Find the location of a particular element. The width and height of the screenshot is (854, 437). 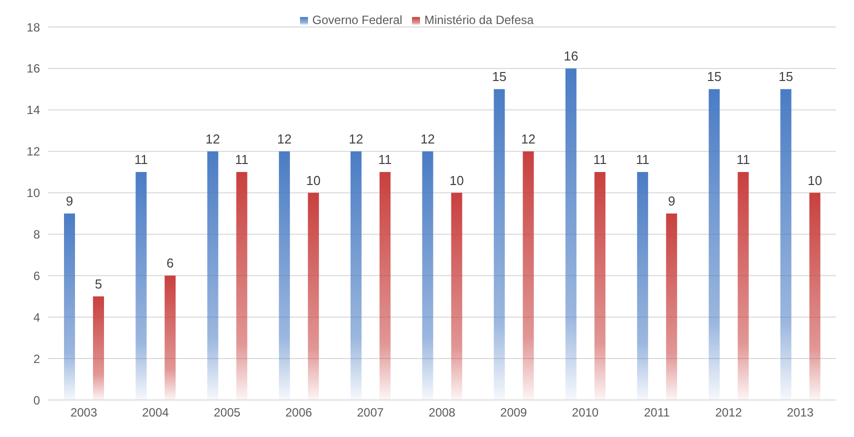

x-tick-label: 2008 is located at coordinates (442, 413).